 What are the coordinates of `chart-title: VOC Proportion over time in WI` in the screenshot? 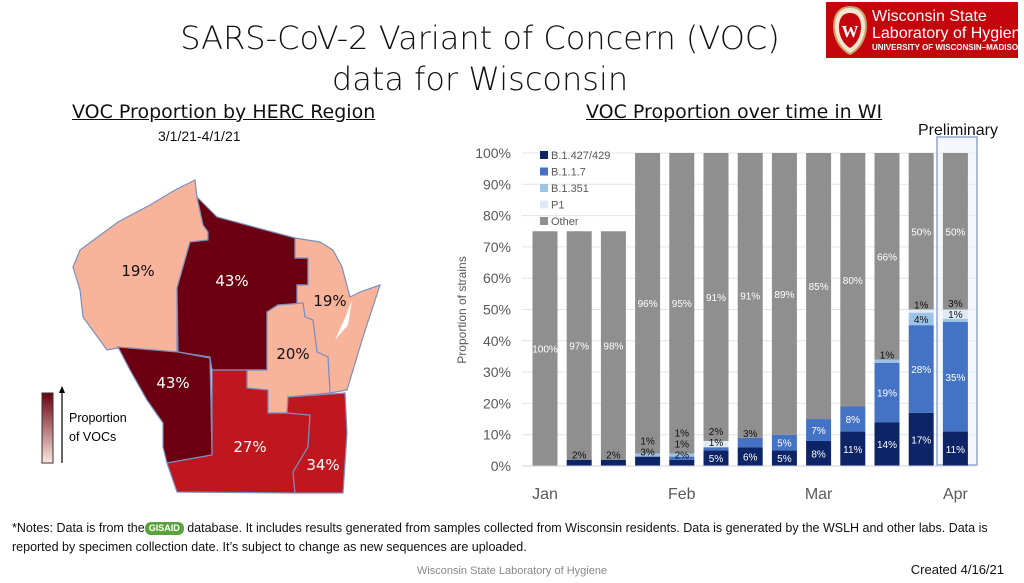 It's located at (734, 112).